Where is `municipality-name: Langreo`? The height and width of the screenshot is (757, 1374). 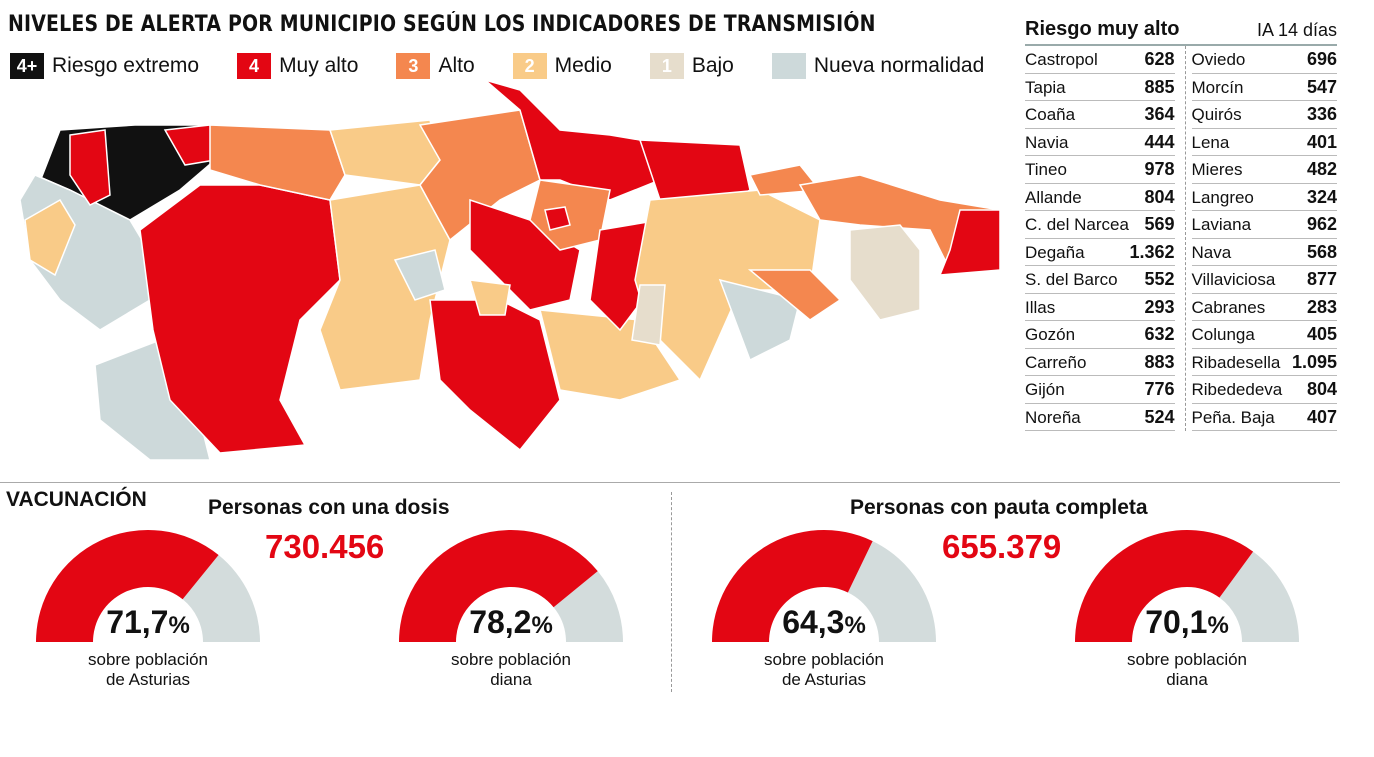 municipality-name: Langreo is located at coordinates (1222, 197).